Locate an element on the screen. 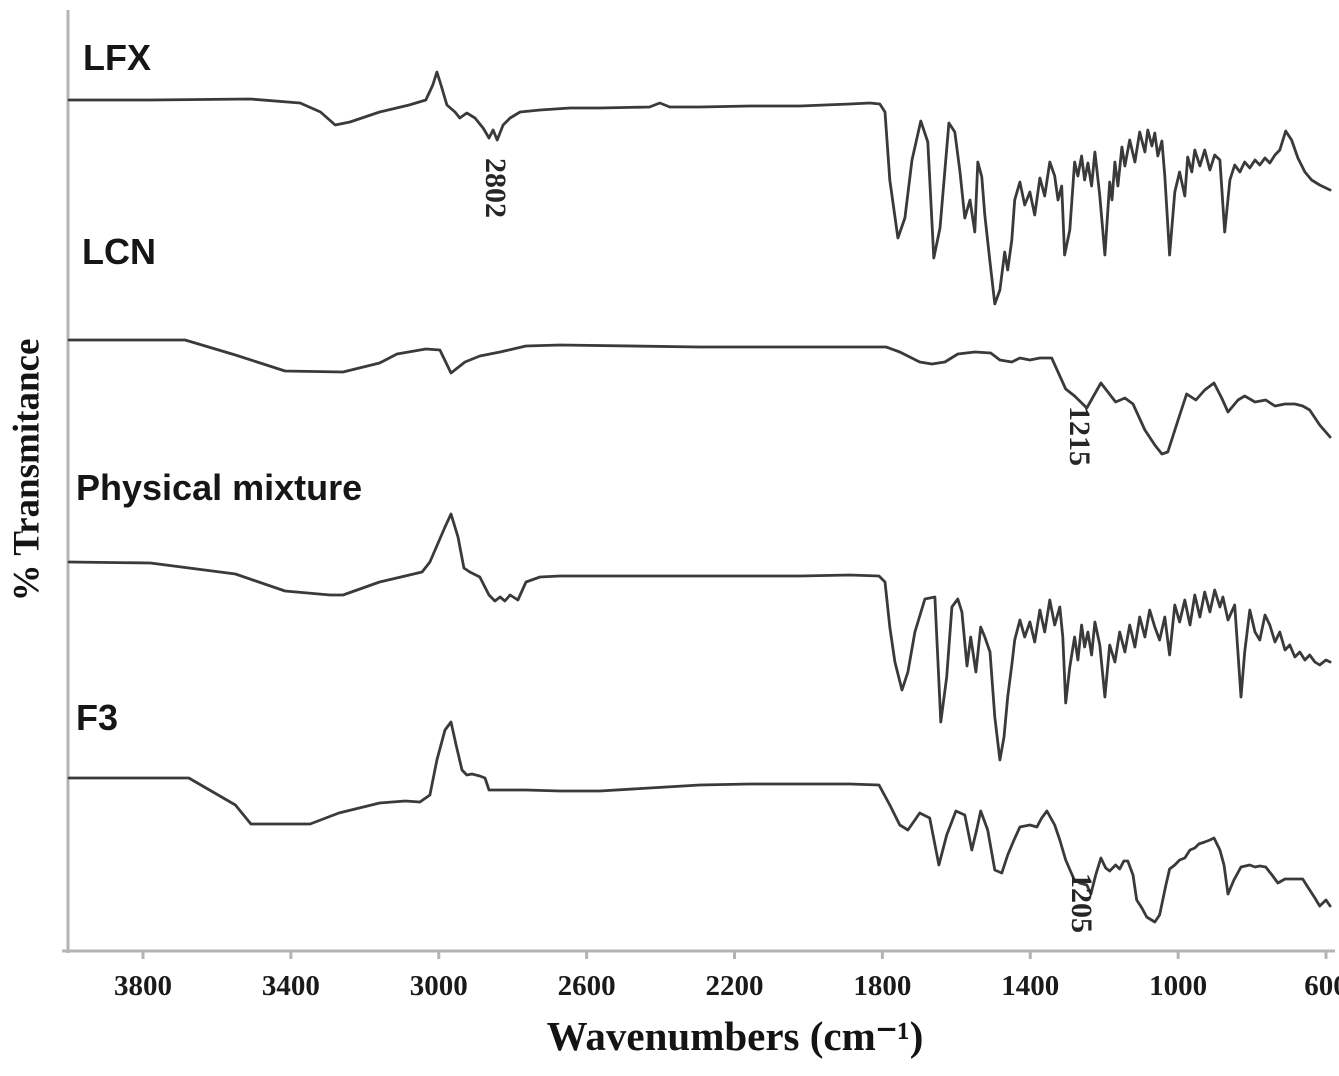  y-axis-label: % Transmitance is located at coordinates (27, 470).